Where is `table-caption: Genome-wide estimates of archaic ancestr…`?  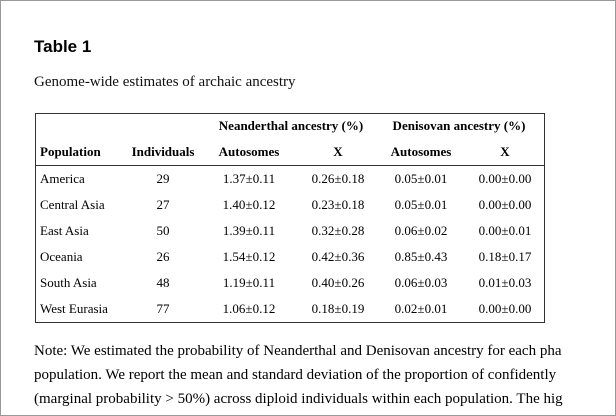
table-caption: Genome-wide estimates of archaic ancestr… is located at coordinates (165, 82).